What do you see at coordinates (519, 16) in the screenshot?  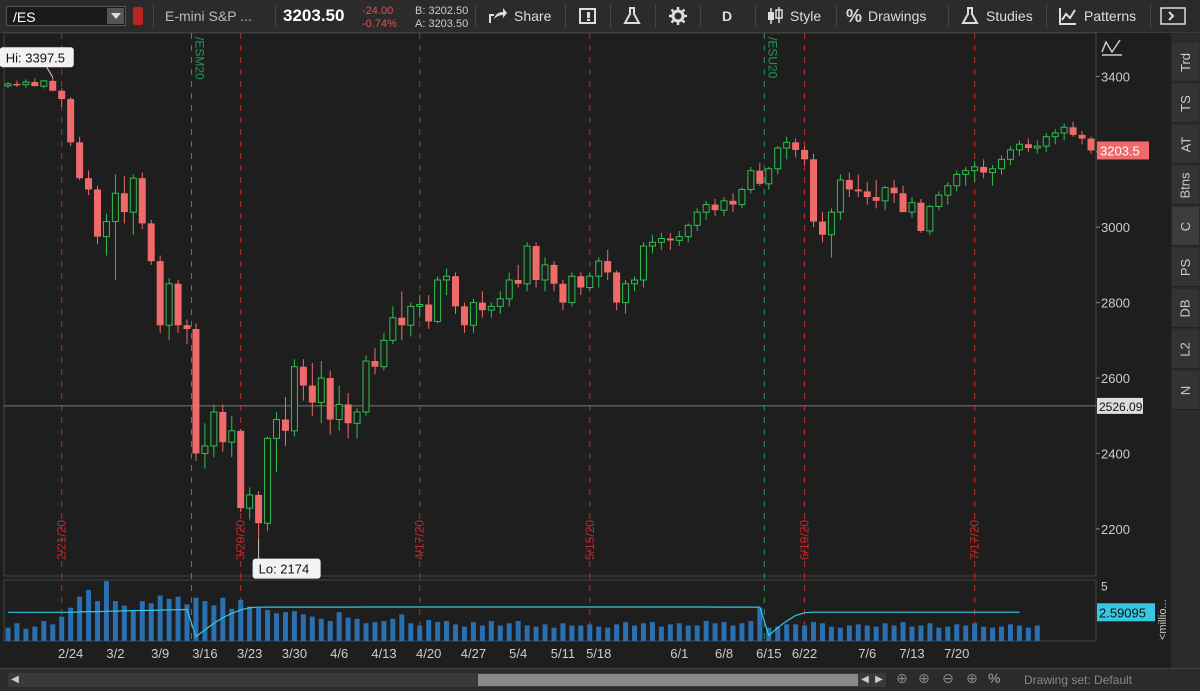 I see `share-button: Share` at bounding box center [519, 16].